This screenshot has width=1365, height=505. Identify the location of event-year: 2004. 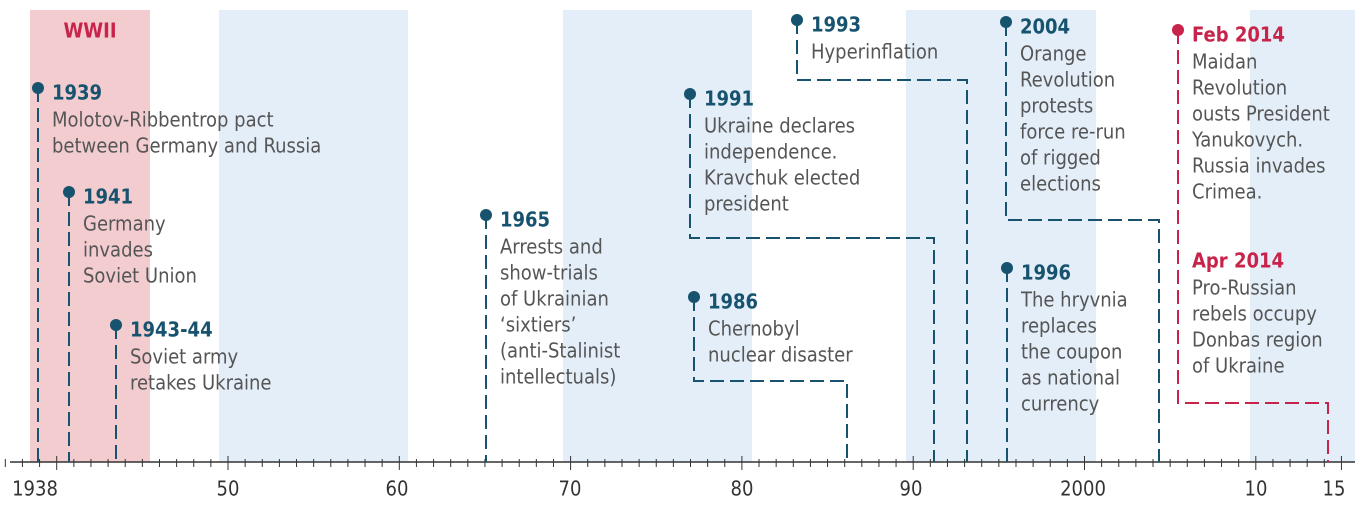
(1045, 27).